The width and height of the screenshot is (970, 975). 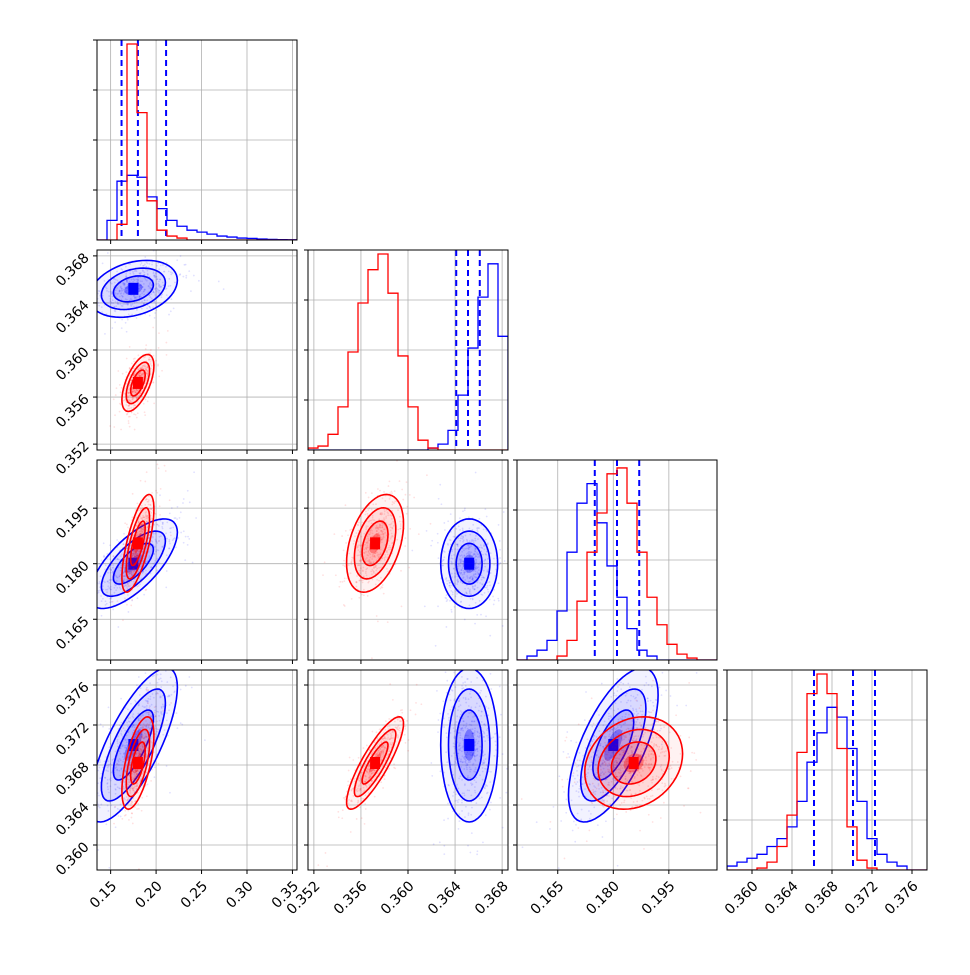 What do you see at coordinates (73, 779) in the screenshot?
I see `y-tick-label-3-2: 0.368` at bounding box center [73, 779].